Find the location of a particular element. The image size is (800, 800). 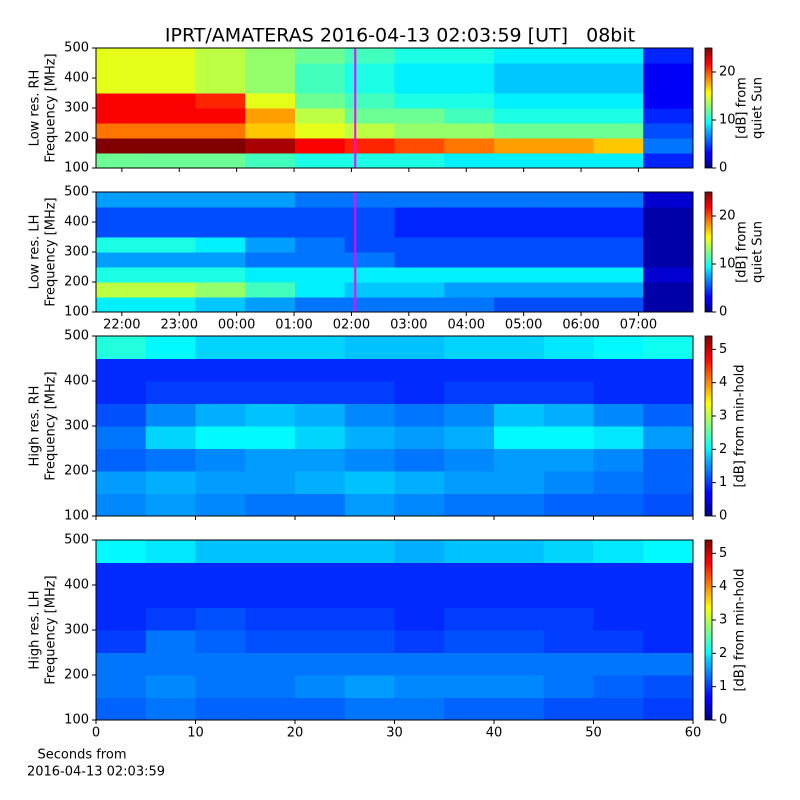

colorbar-tick-label: 5 is located at coordinates (723, 349).